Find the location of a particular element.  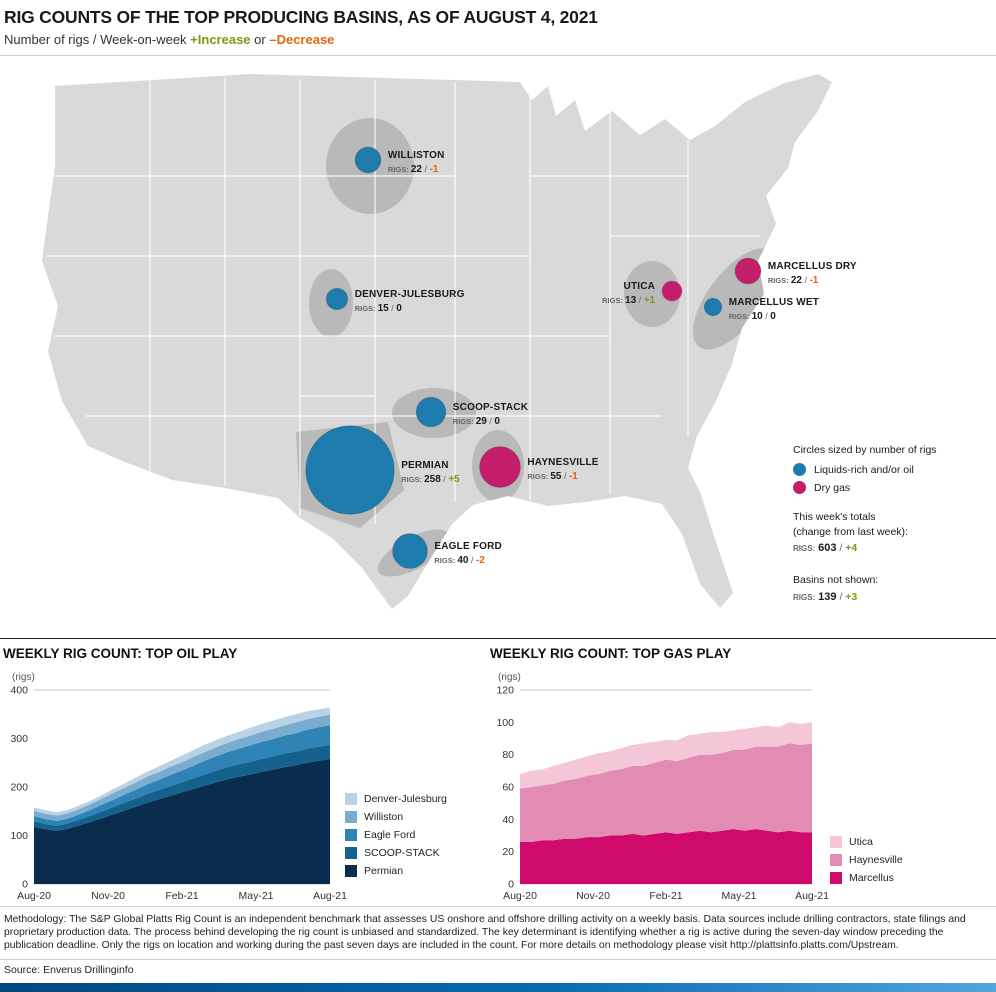

basin-rigs-scoop-stack: RIGS: 29 / 0 is located at coordinates (477, 421).